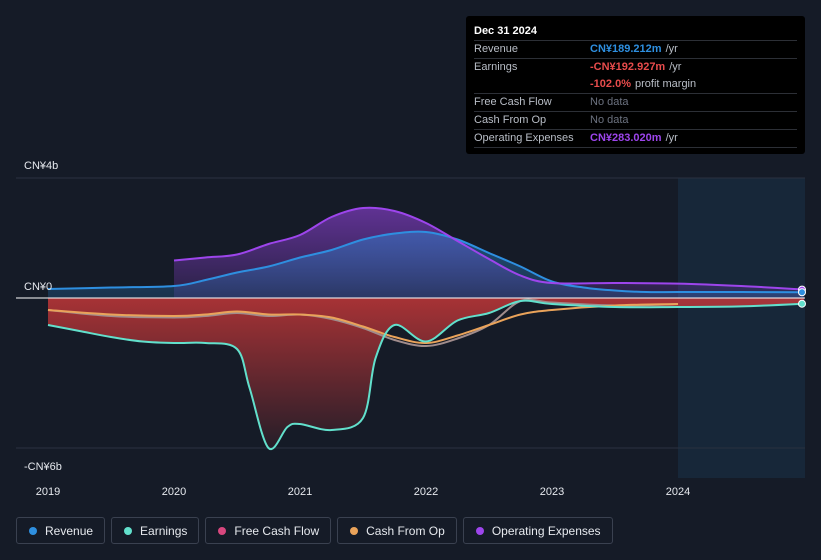 This screenshot has height=560, width=821. Describe the element at coordinates (496, 67) in the screenshot. I see `tooltip-label: Earnings` at that location.